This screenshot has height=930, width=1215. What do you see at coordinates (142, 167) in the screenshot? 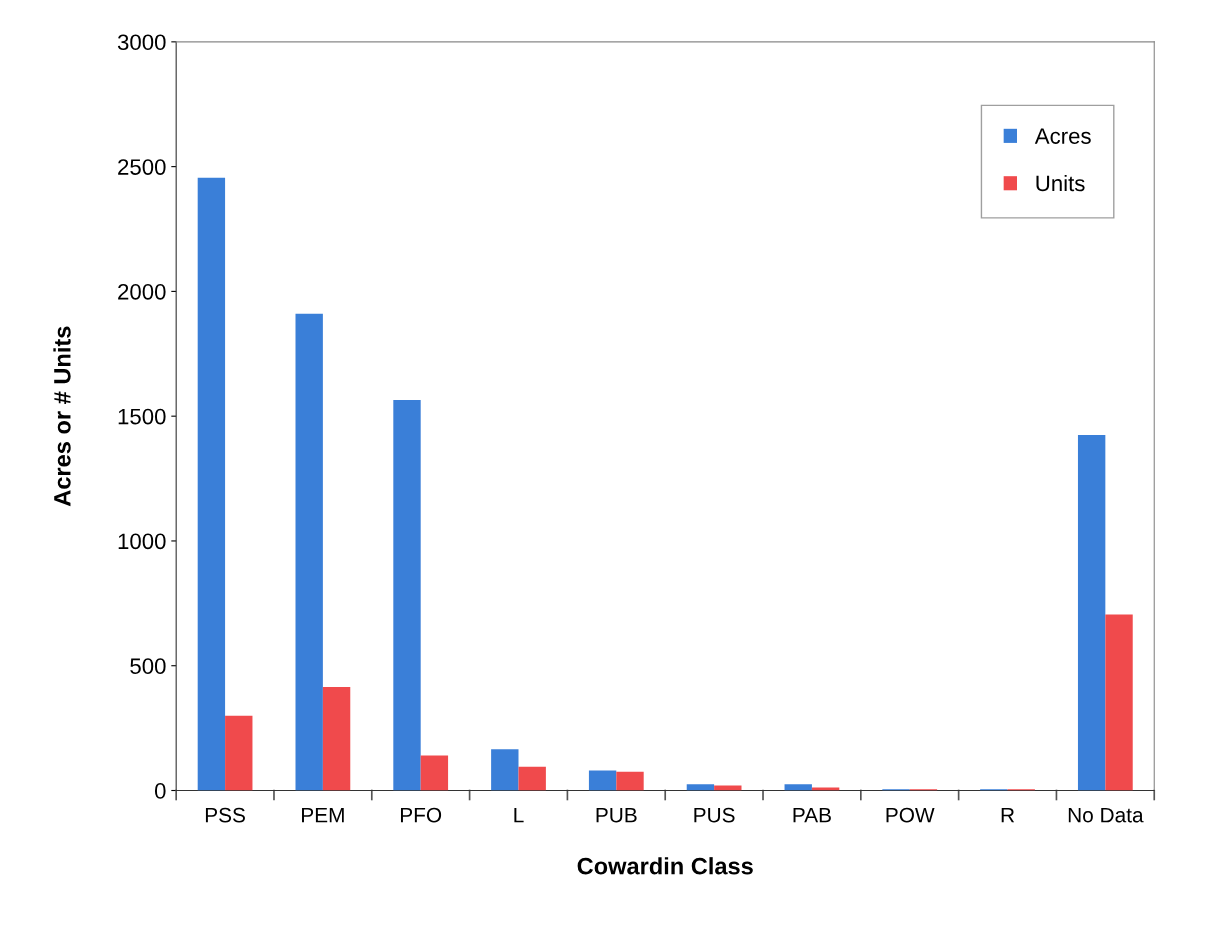
I see `y-tick-label: 2500` at bounding box center [142, 167].